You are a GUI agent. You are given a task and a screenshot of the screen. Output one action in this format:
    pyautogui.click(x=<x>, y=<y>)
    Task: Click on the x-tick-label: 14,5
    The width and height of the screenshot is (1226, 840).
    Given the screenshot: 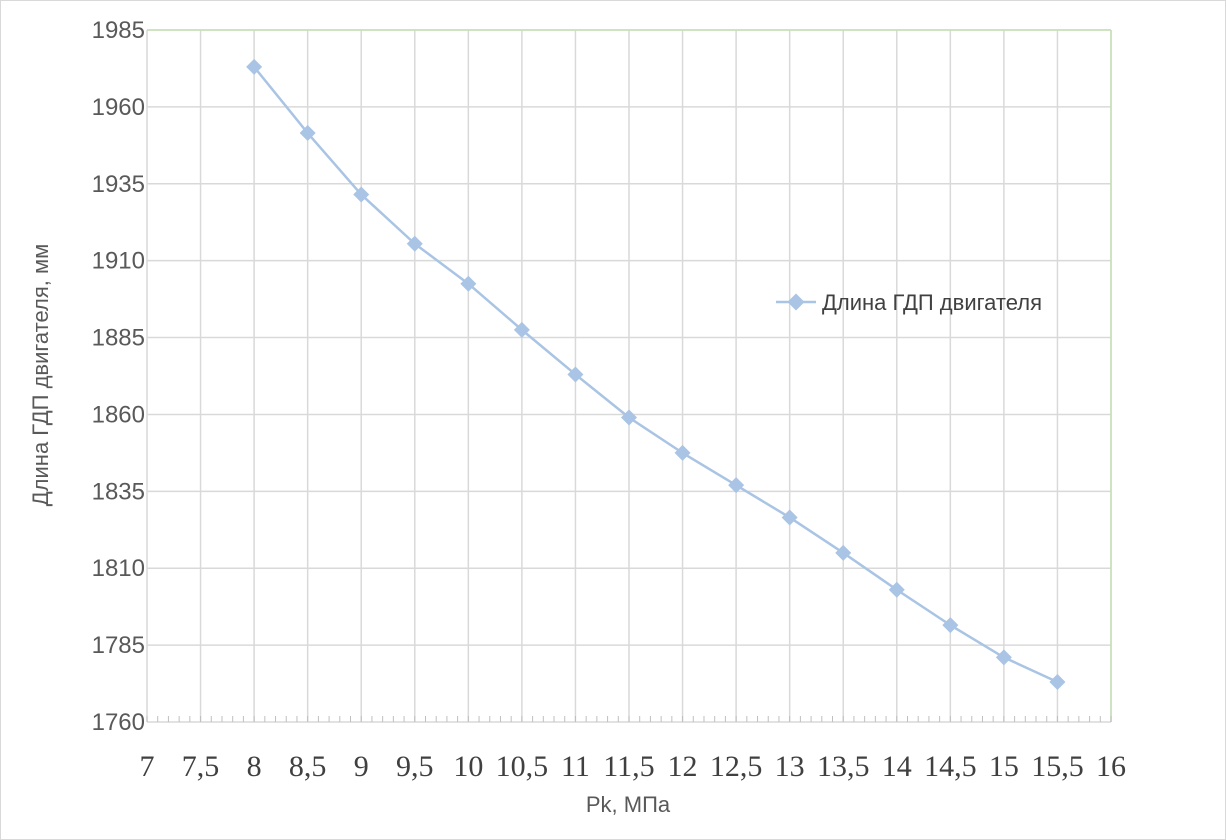 What is the action you would take?
    pyautogui.click(x=950, y=766)
    